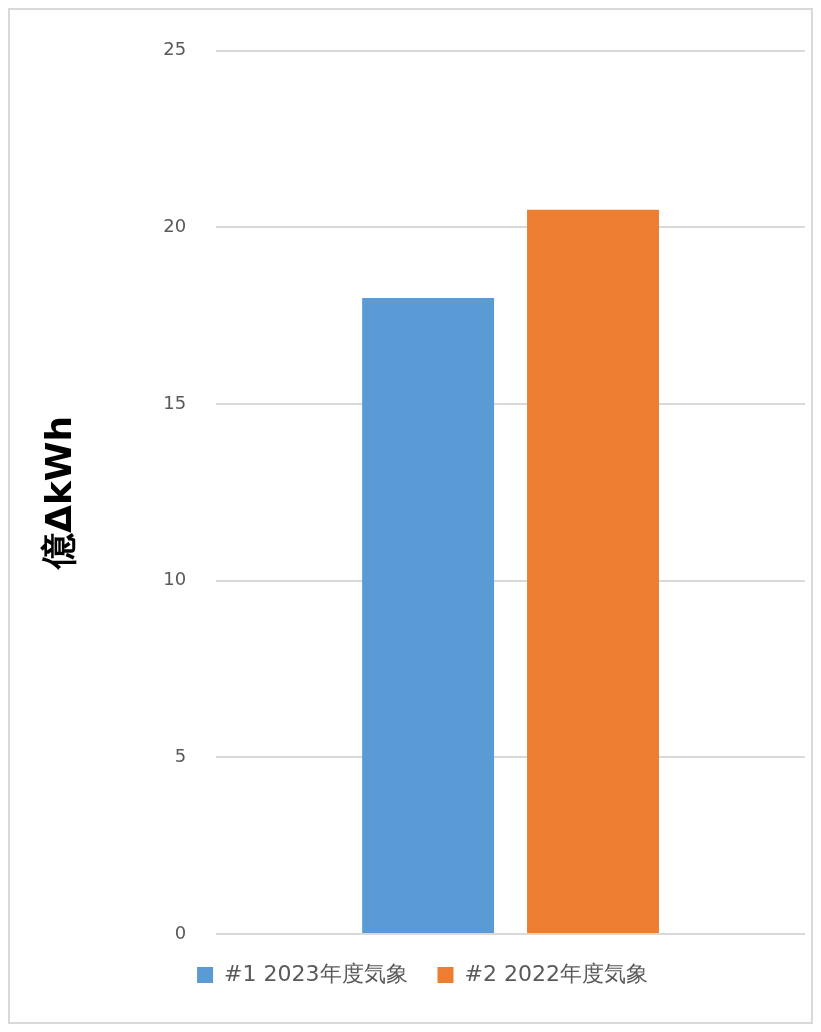  What do you see at coordinates (180, 756) in the screenshot?
I see `y-tick-label: 5` at bounding box center [180, 756].